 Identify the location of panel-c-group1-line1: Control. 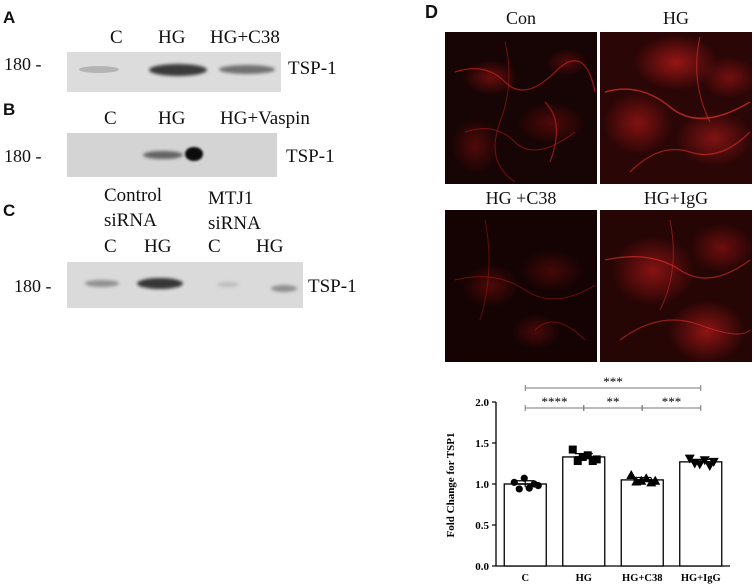
(133, 195).